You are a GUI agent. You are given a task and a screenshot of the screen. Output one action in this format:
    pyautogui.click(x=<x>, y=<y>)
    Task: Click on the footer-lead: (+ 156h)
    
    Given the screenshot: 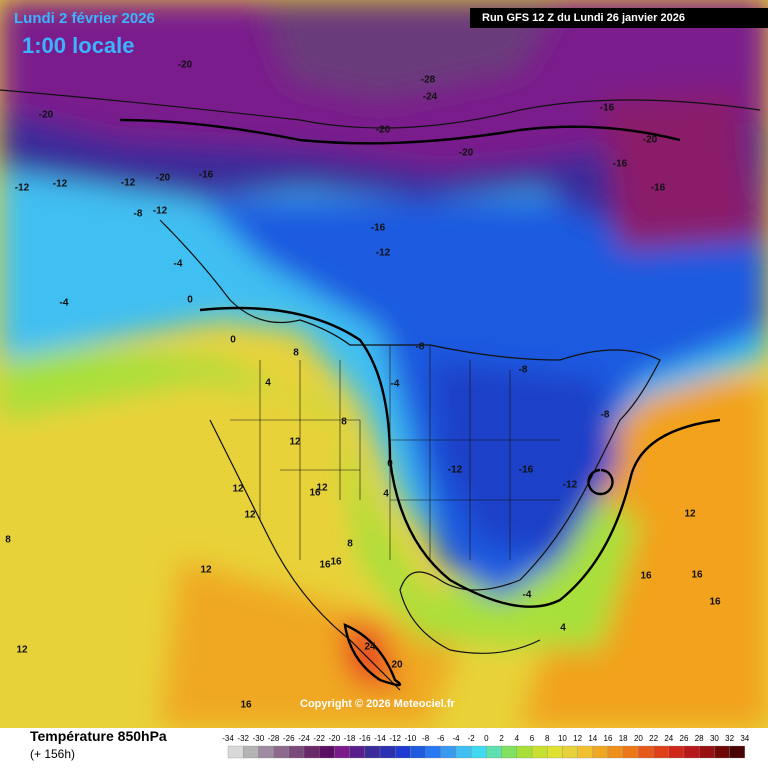 What is the action you would take?
    pyautogui.click(x=52, y=754)
    